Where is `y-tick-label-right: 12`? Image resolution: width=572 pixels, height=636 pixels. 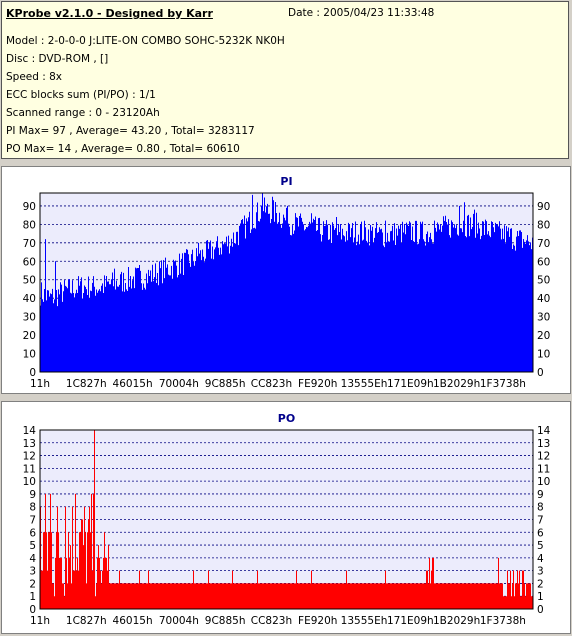 y-tick-label-right: 12 is located at coordinates (543, 457).